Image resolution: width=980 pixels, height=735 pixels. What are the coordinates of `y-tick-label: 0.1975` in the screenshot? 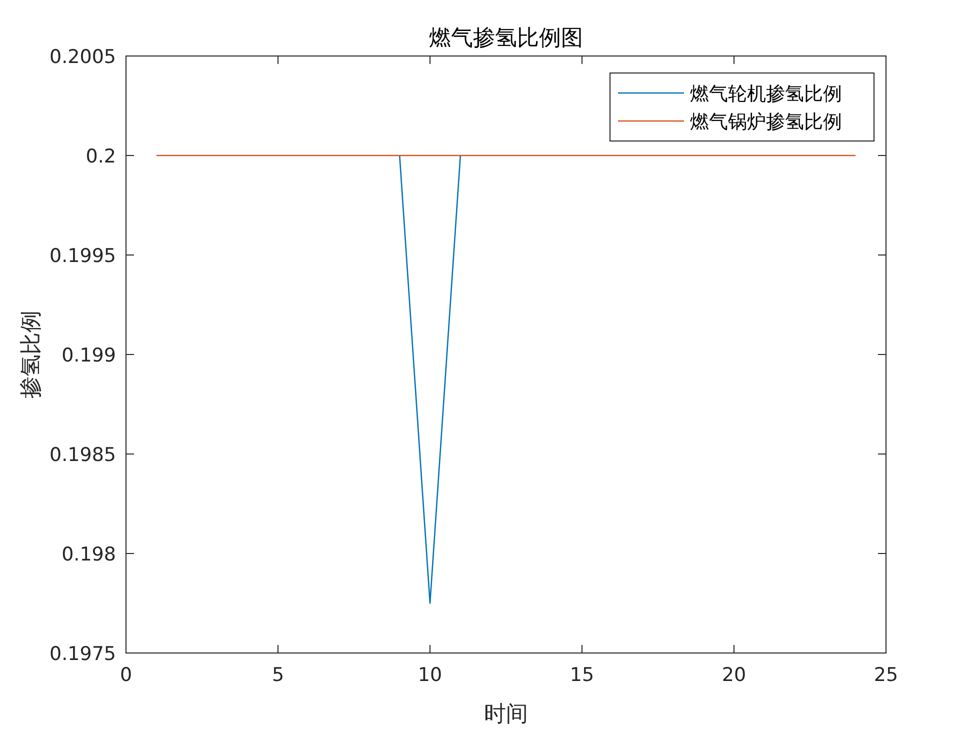 It's located at (83, 654).